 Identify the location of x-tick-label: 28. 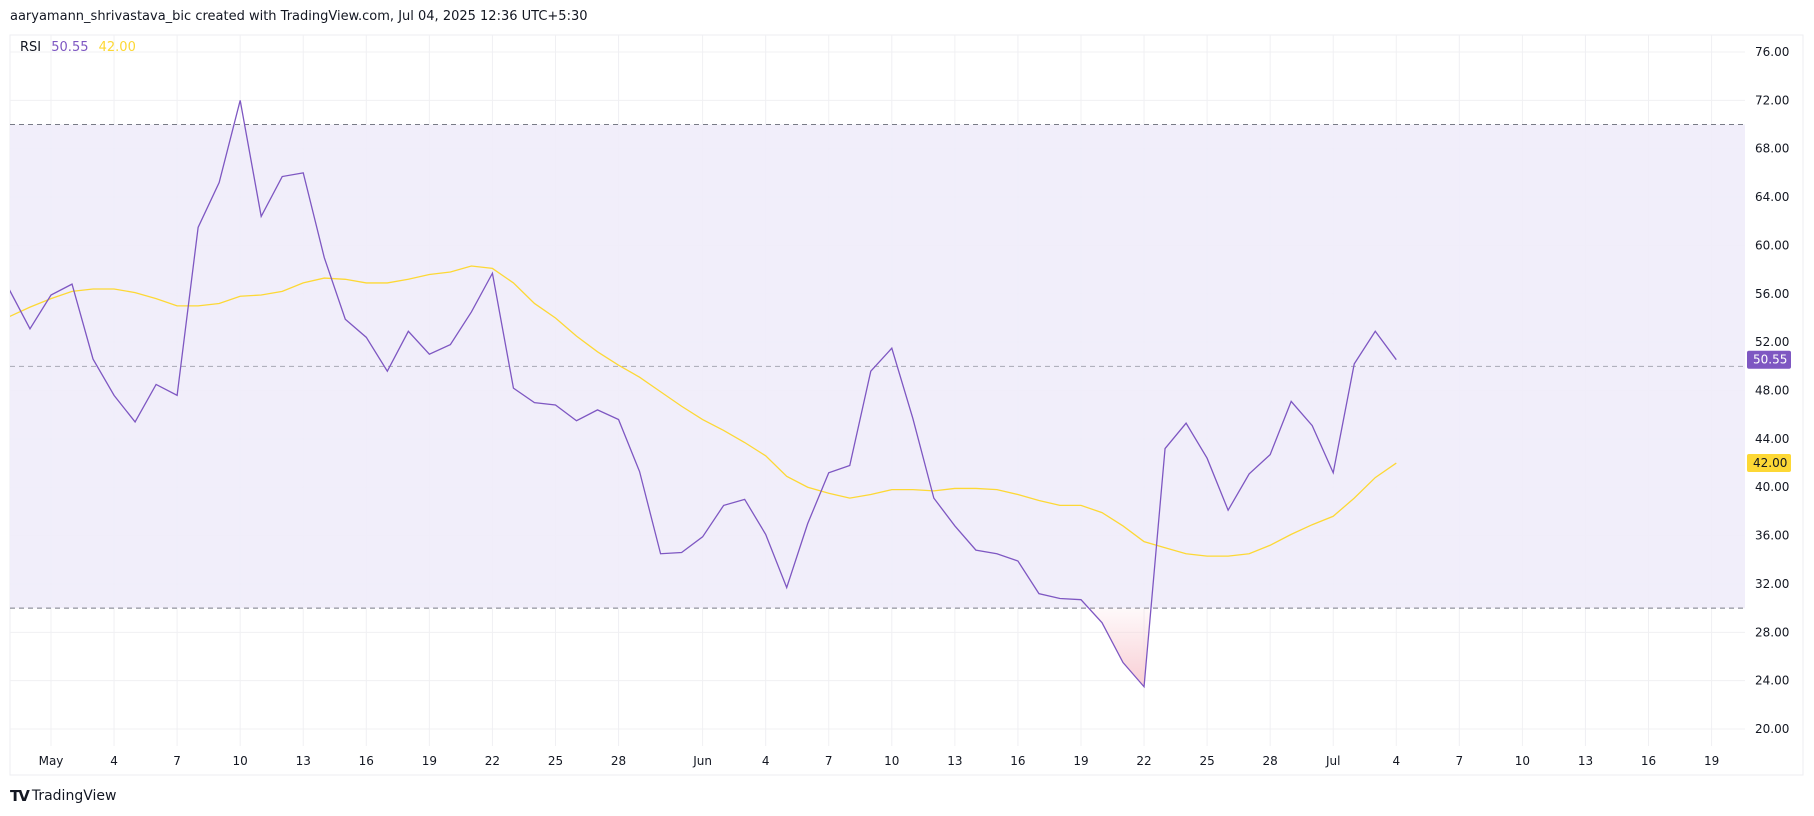
(618, 761).